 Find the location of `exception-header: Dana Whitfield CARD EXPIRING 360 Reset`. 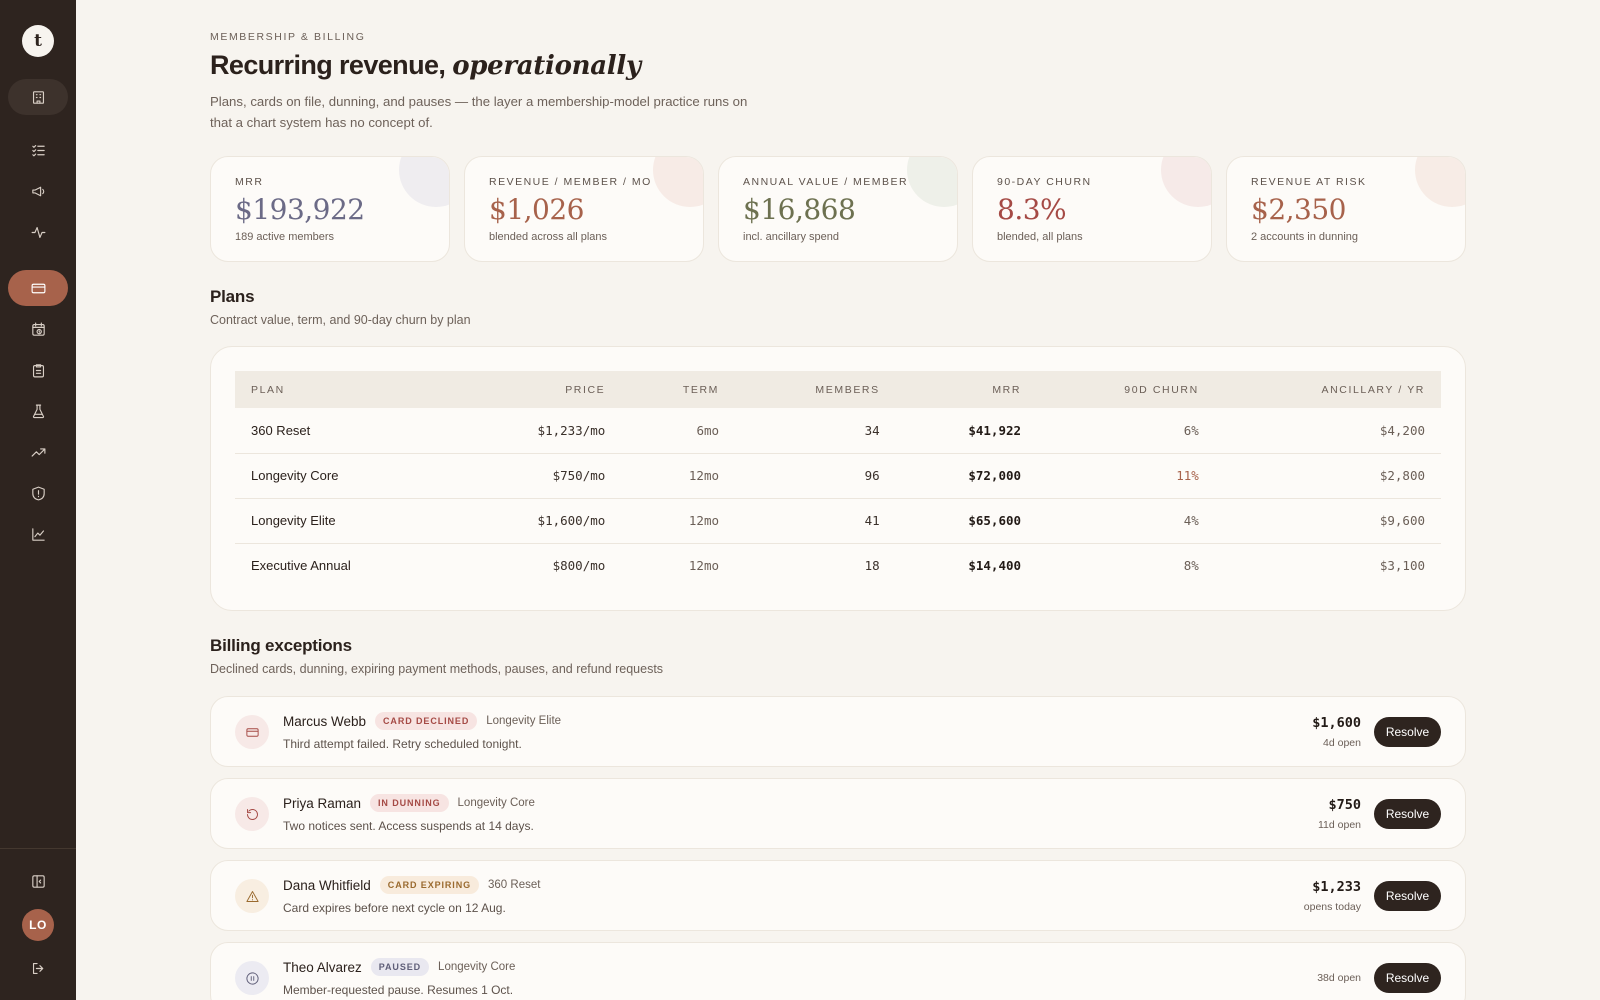

exception-header: Dana Whitfield CARD EXPIRING 360 Reset is located at coordinates (411, 885).